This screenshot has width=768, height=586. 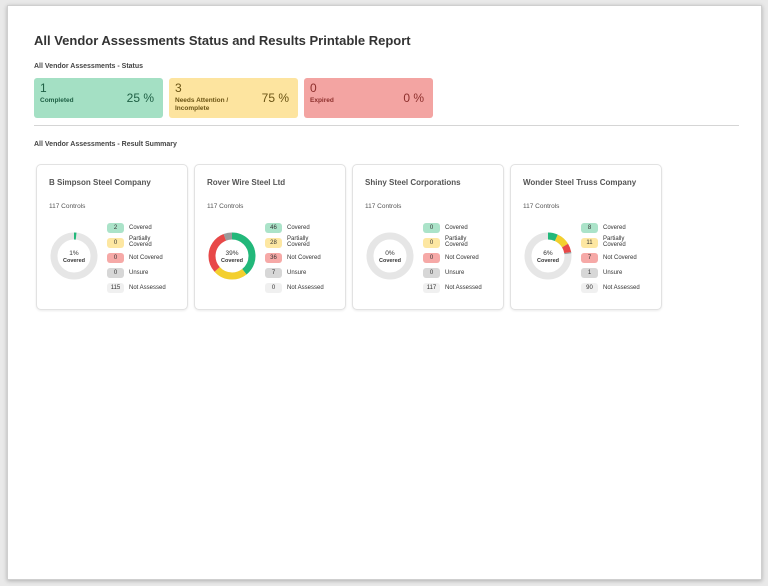 I want to click on status-count: 1, so click(x=43, y=88).